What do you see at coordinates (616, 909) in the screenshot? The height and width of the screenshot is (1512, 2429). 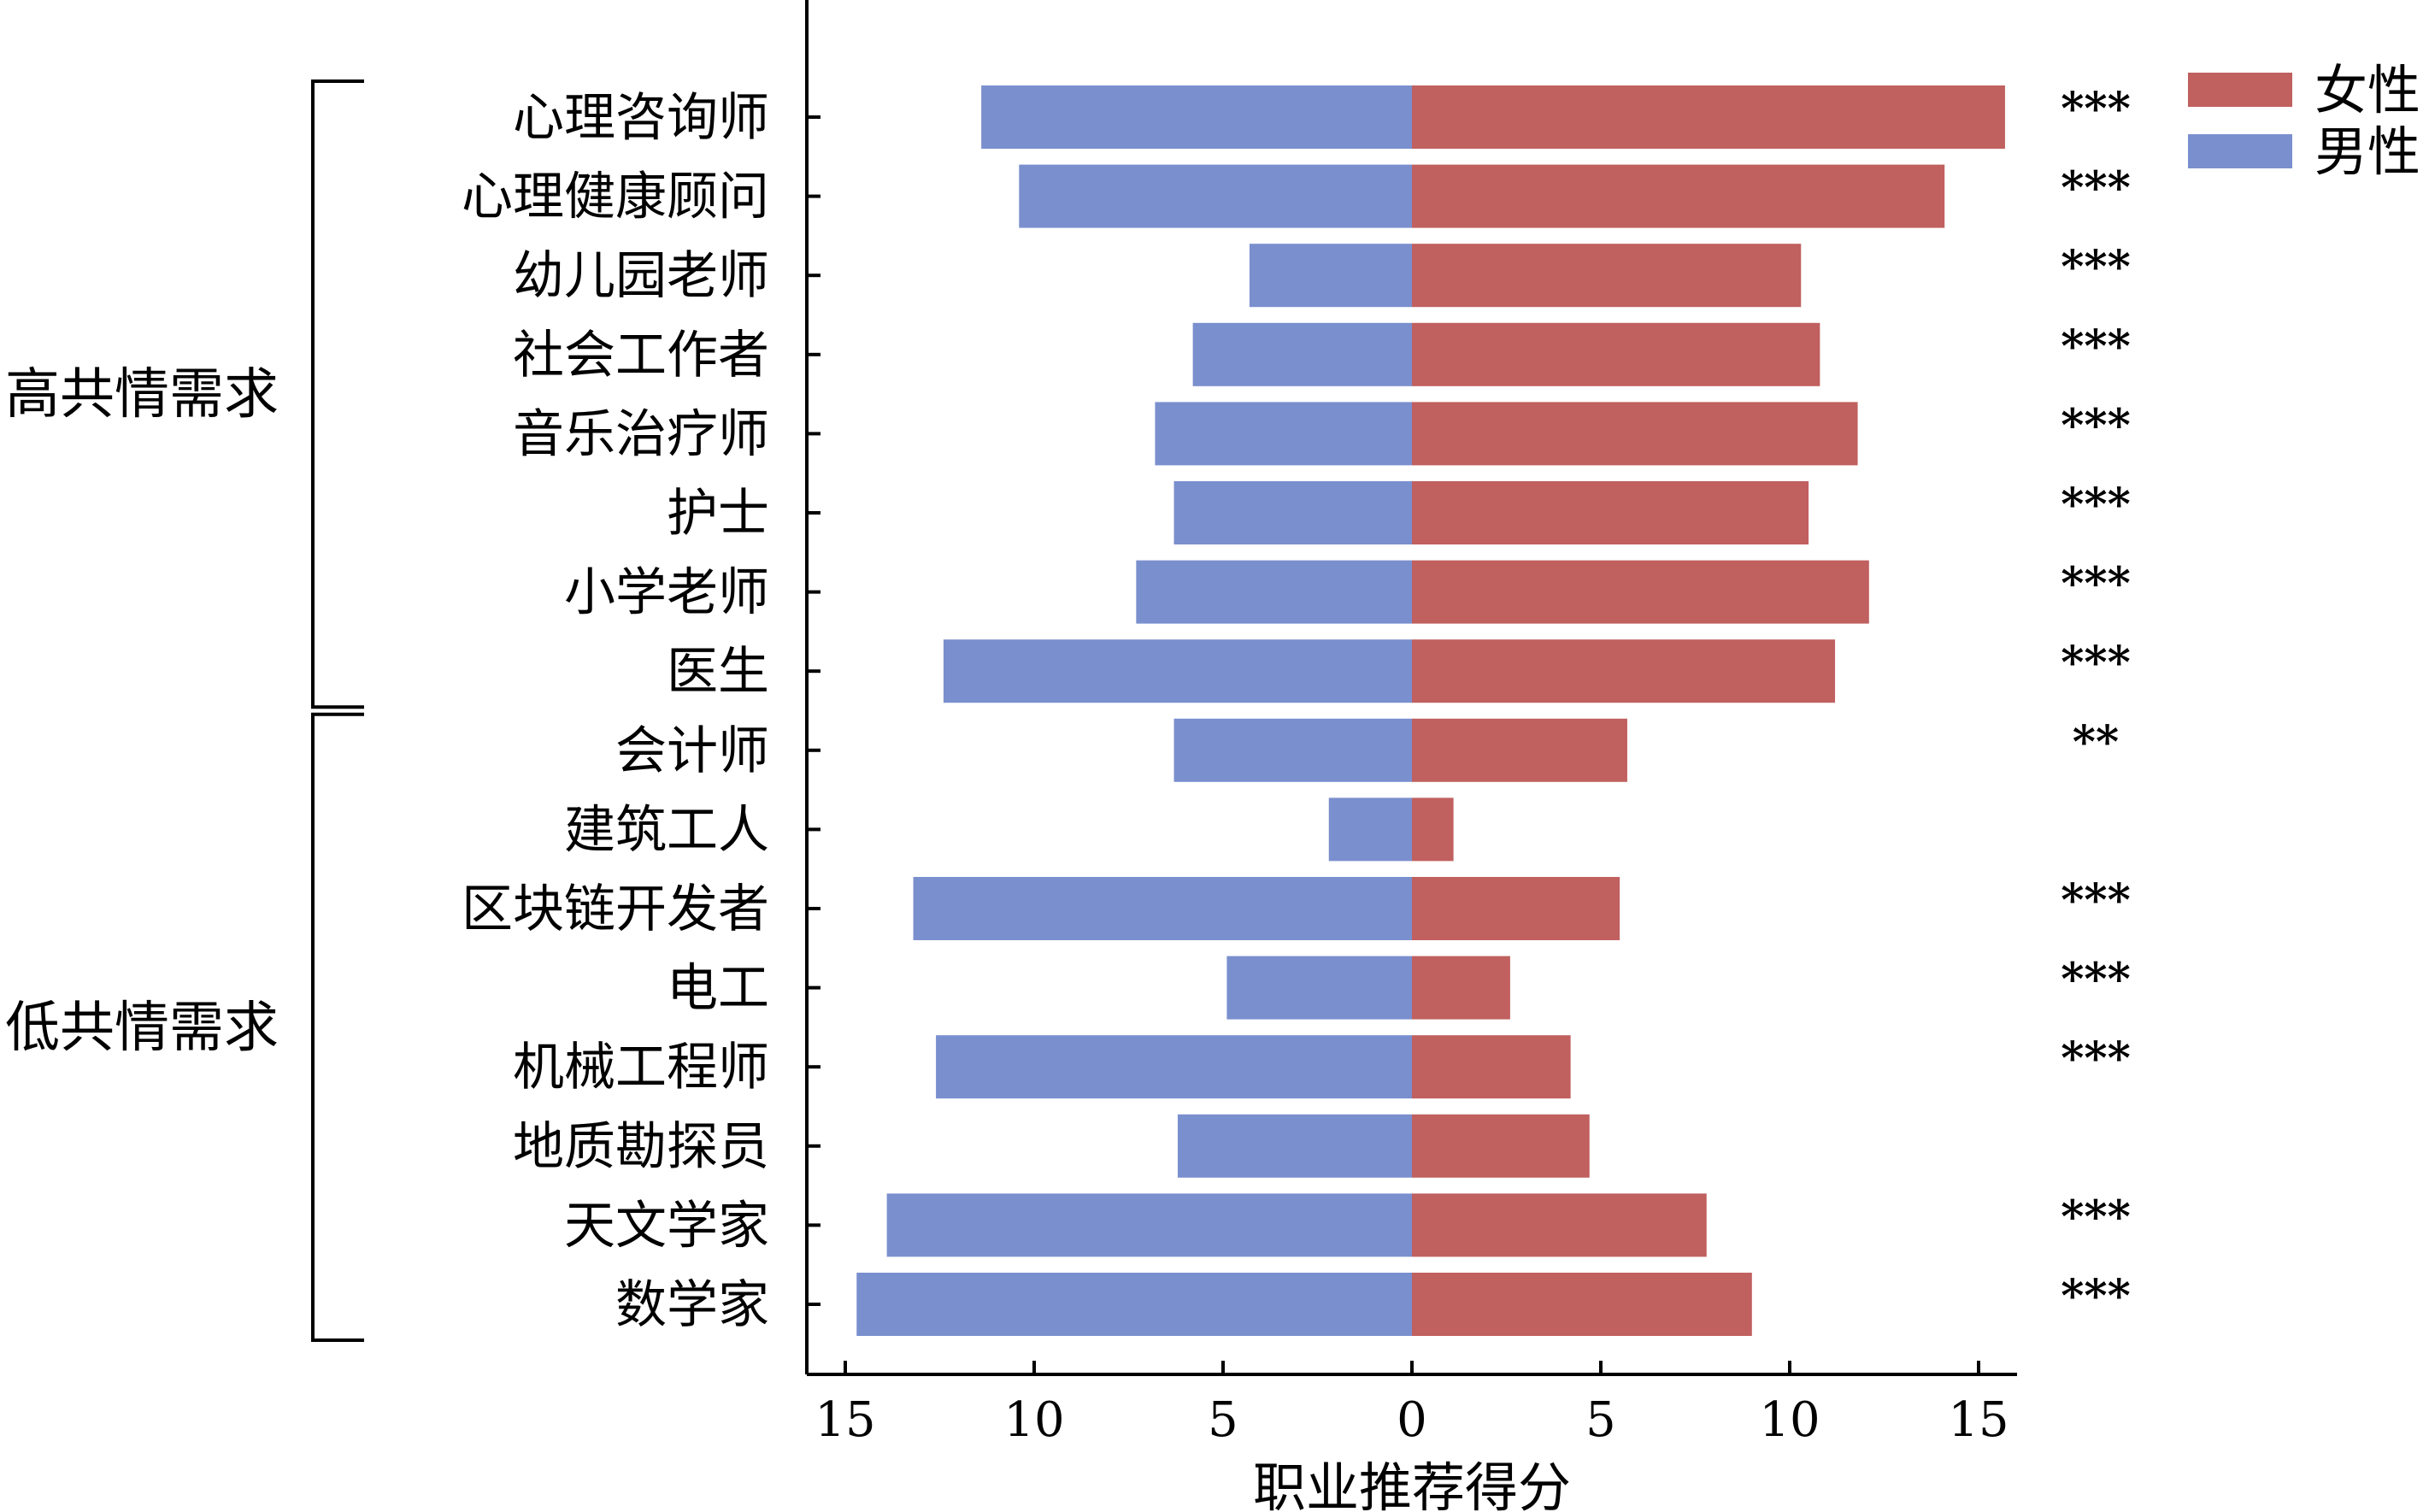 I see `category-label: 区块链开发者` at bounding box center [616, 909].